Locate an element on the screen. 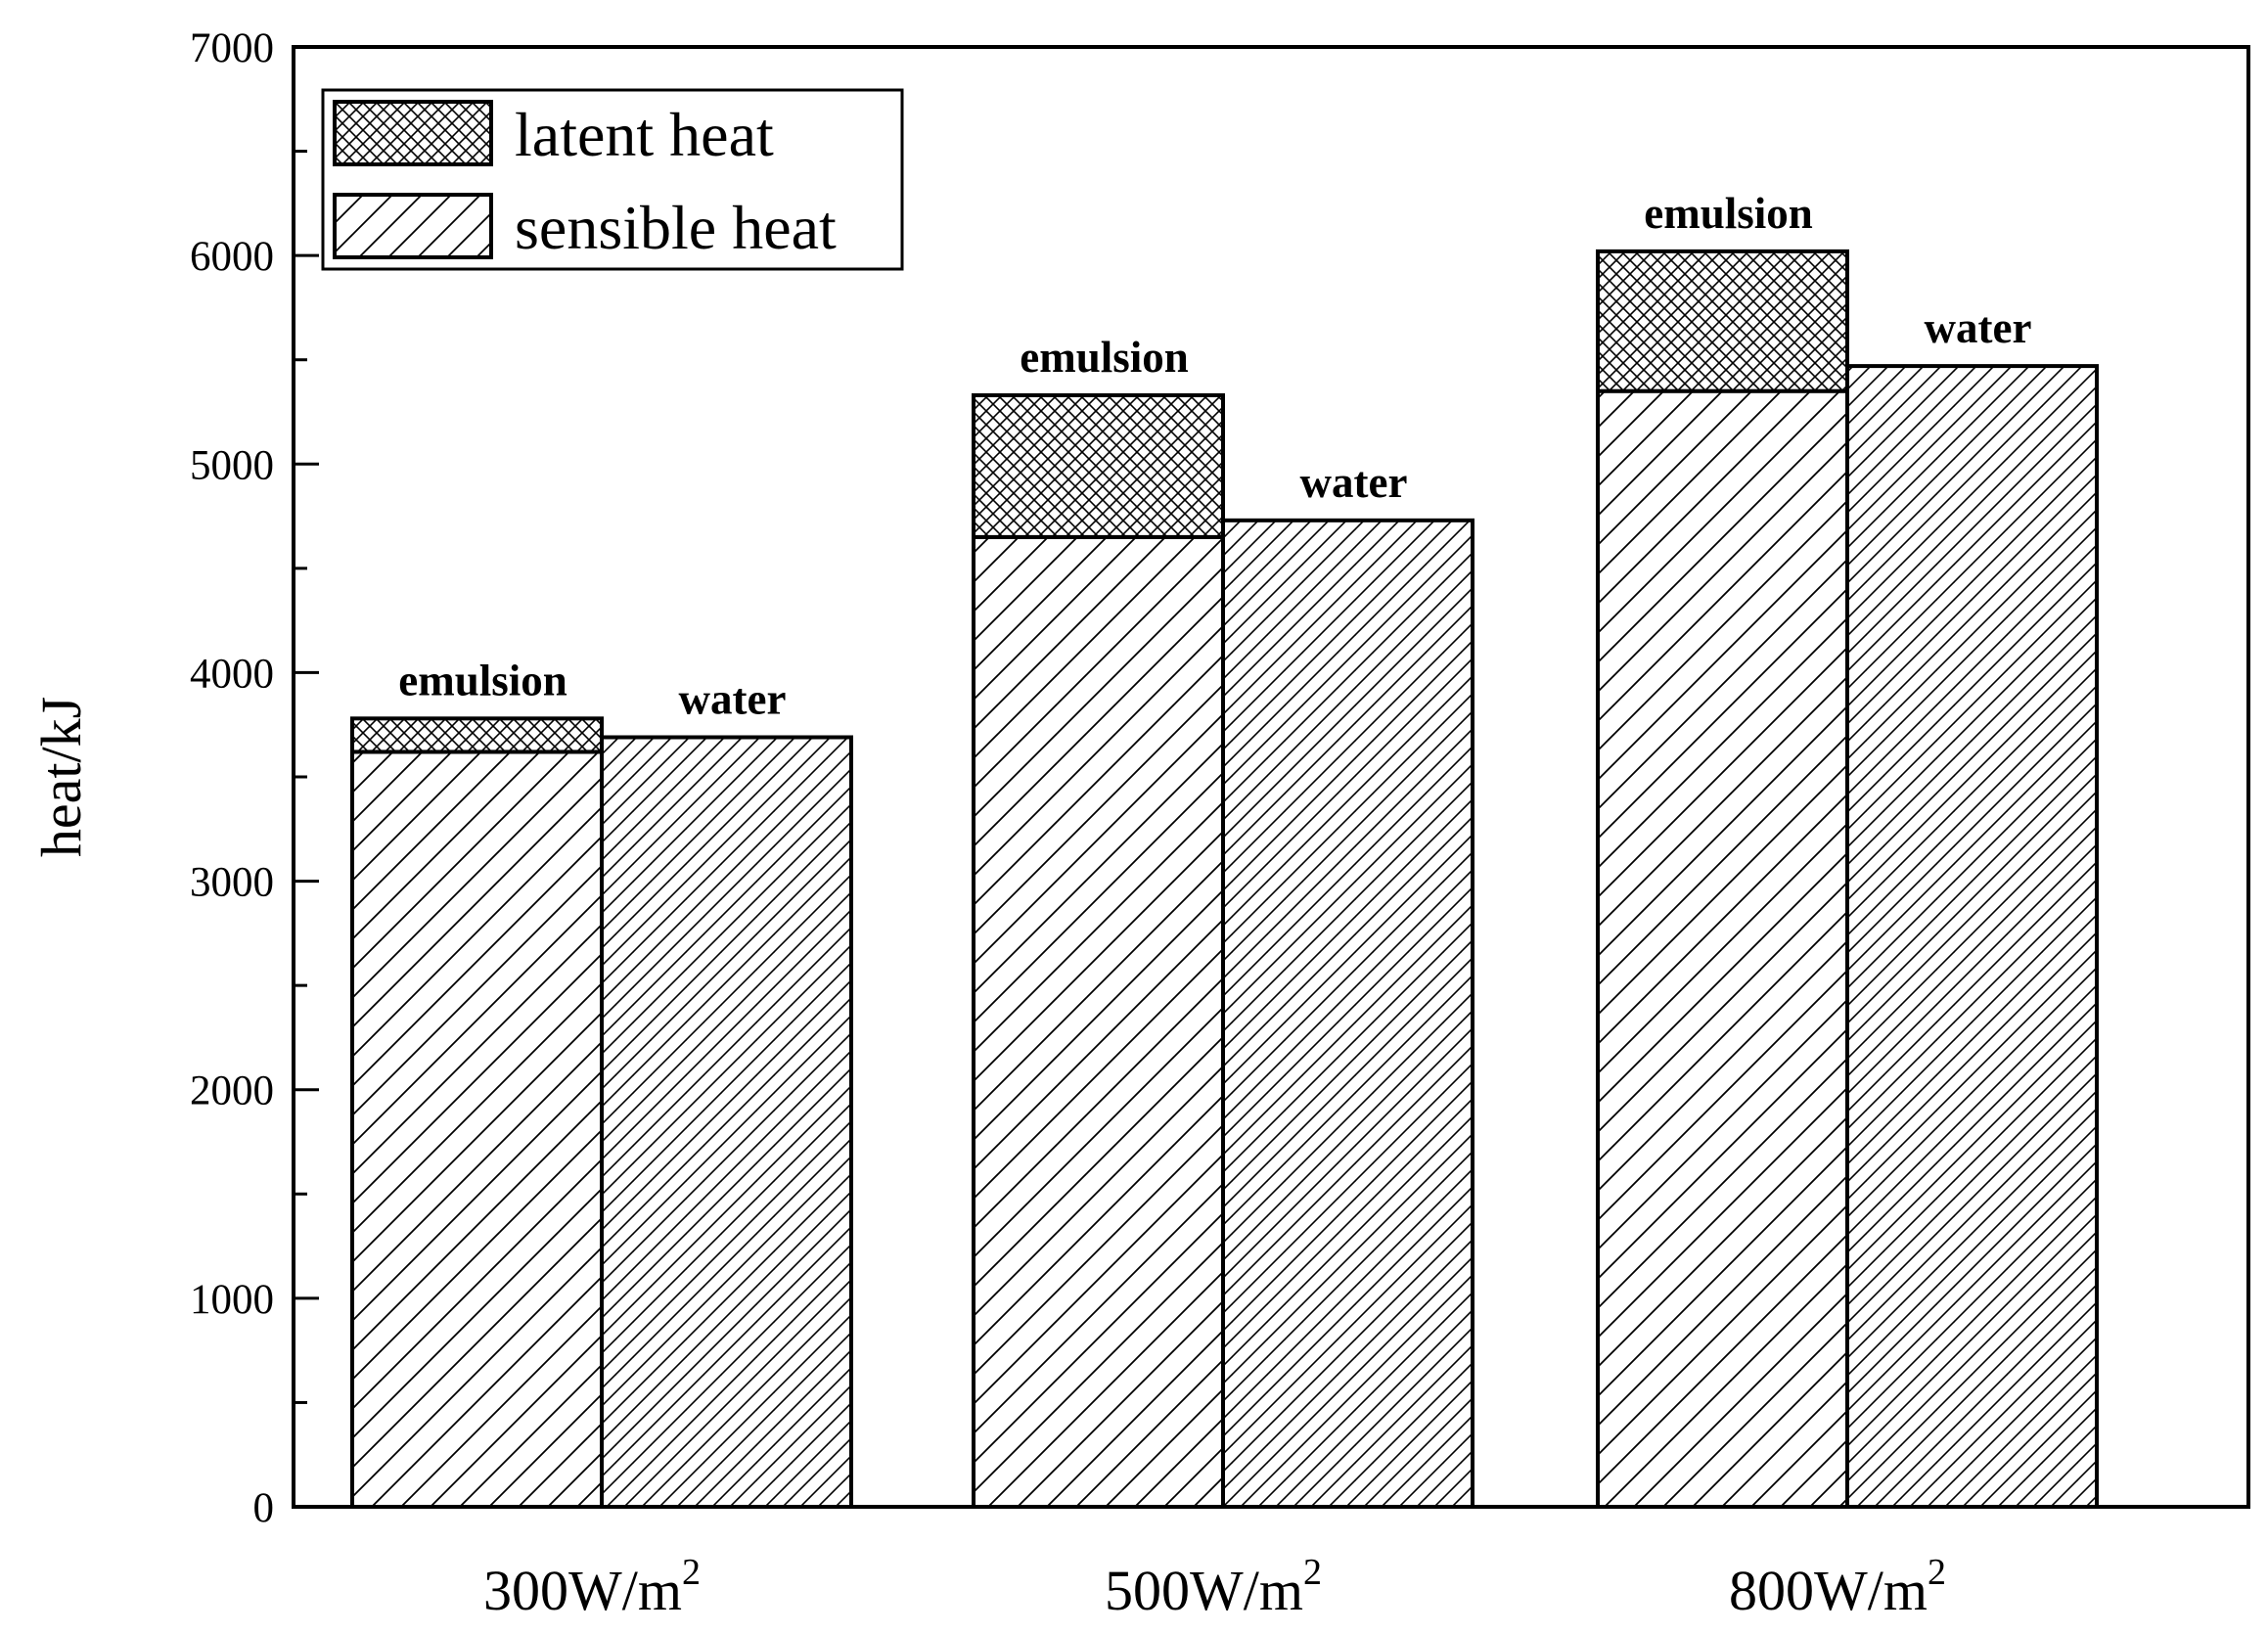 This screenshot has width=2268, height=1634. legend-label-sensible-heat: sensible heat is located at coordinates (676, 227).